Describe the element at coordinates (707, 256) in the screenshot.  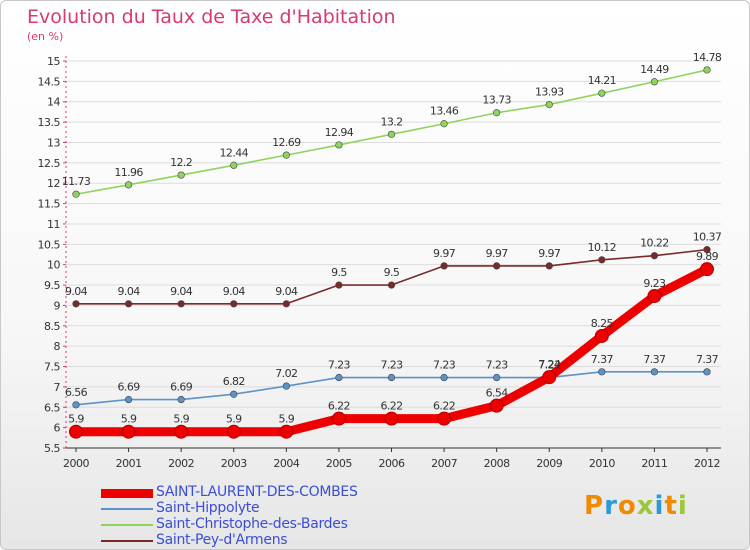
I see `data-label: 9.89` at that location.